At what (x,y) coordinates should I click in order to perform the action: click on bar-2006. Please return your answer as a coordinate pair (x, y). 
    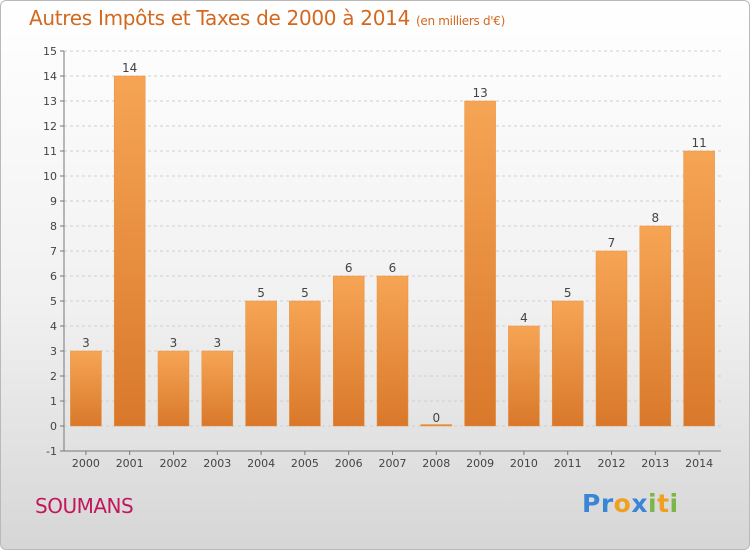
    Looking at the image, I should click on (348, 351).